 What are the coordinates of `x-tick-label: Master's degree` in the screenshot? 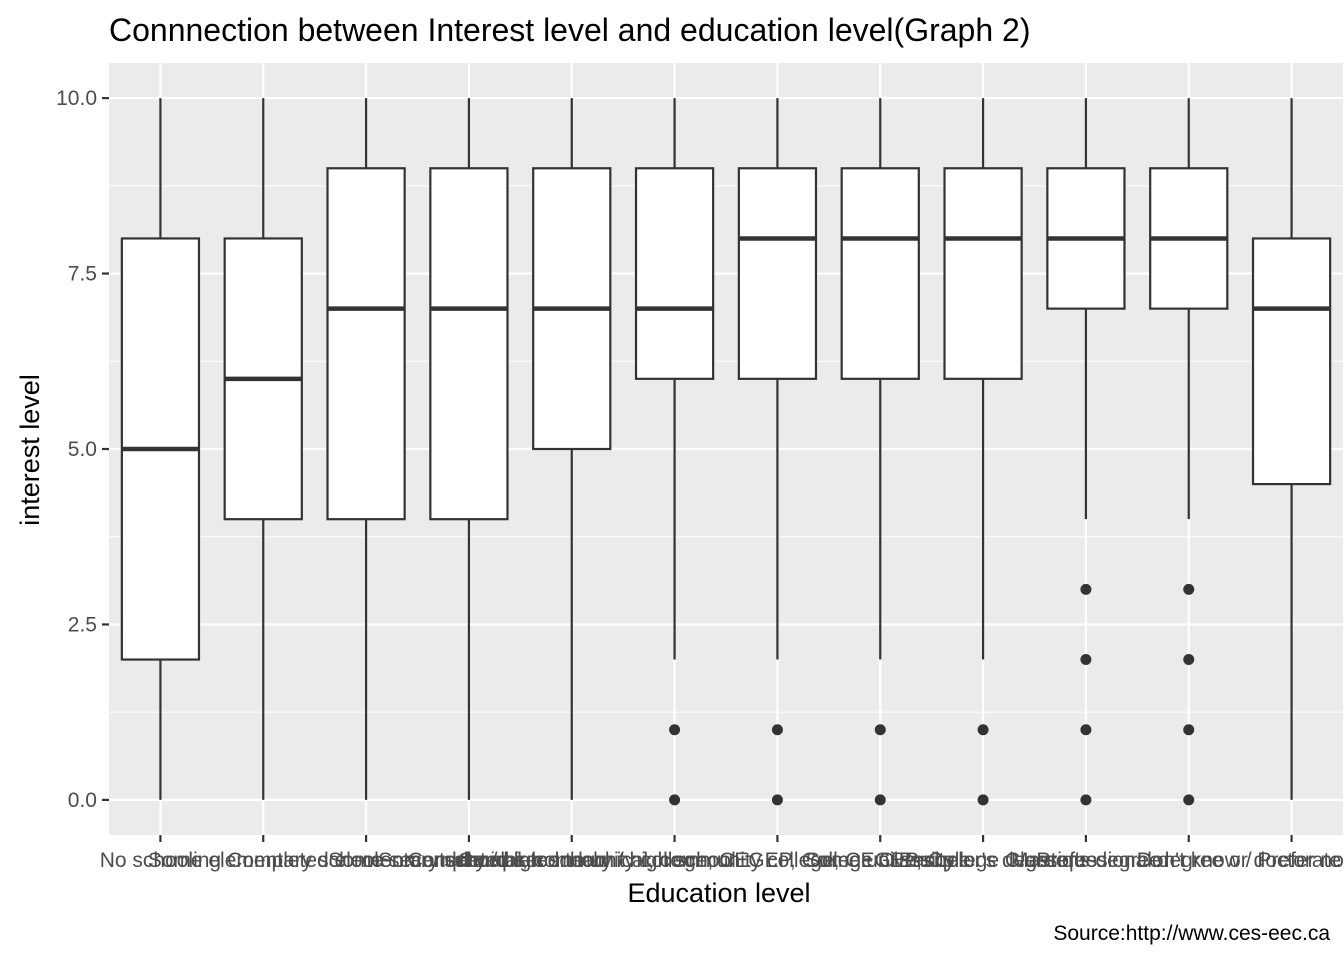 It's located at (1086, 860).